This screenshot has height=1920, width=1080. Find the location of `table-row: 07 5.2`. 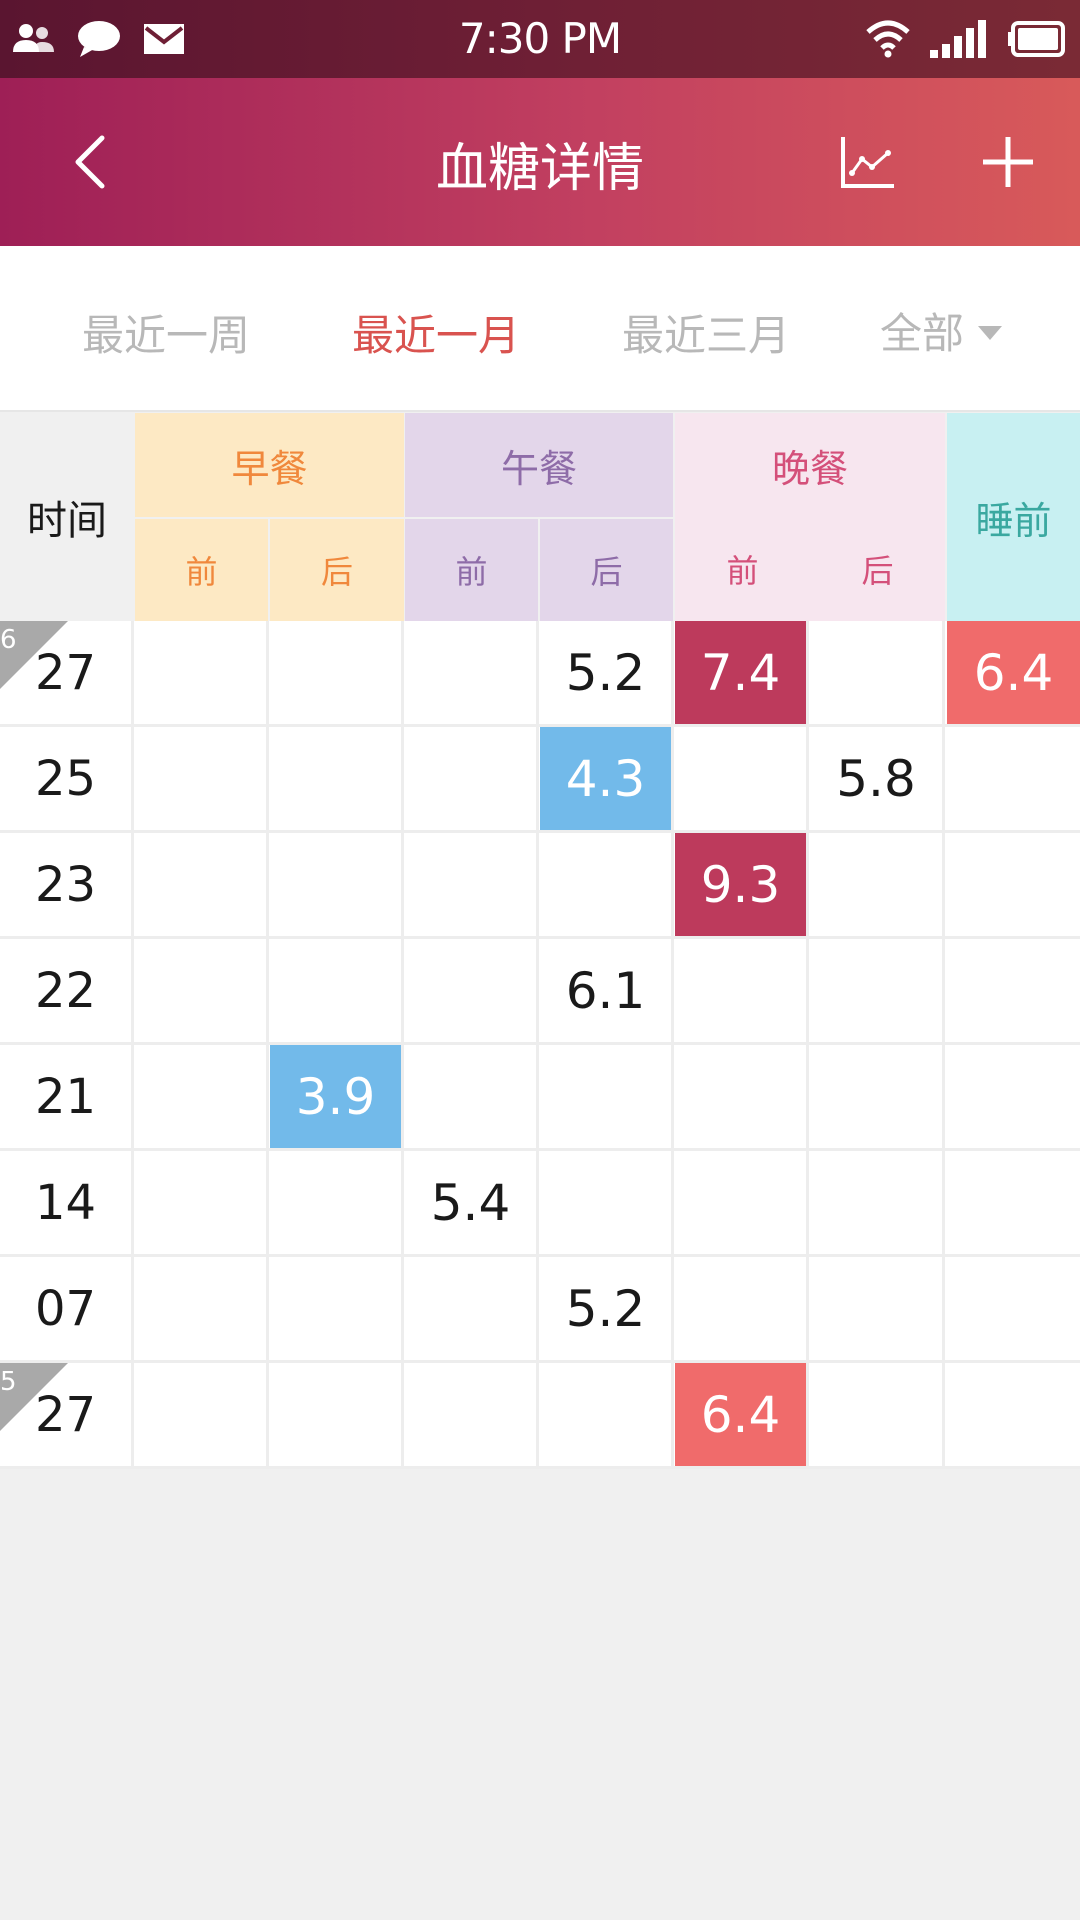

table-row: 07 5.2 is located at coordinates (540, 1310).